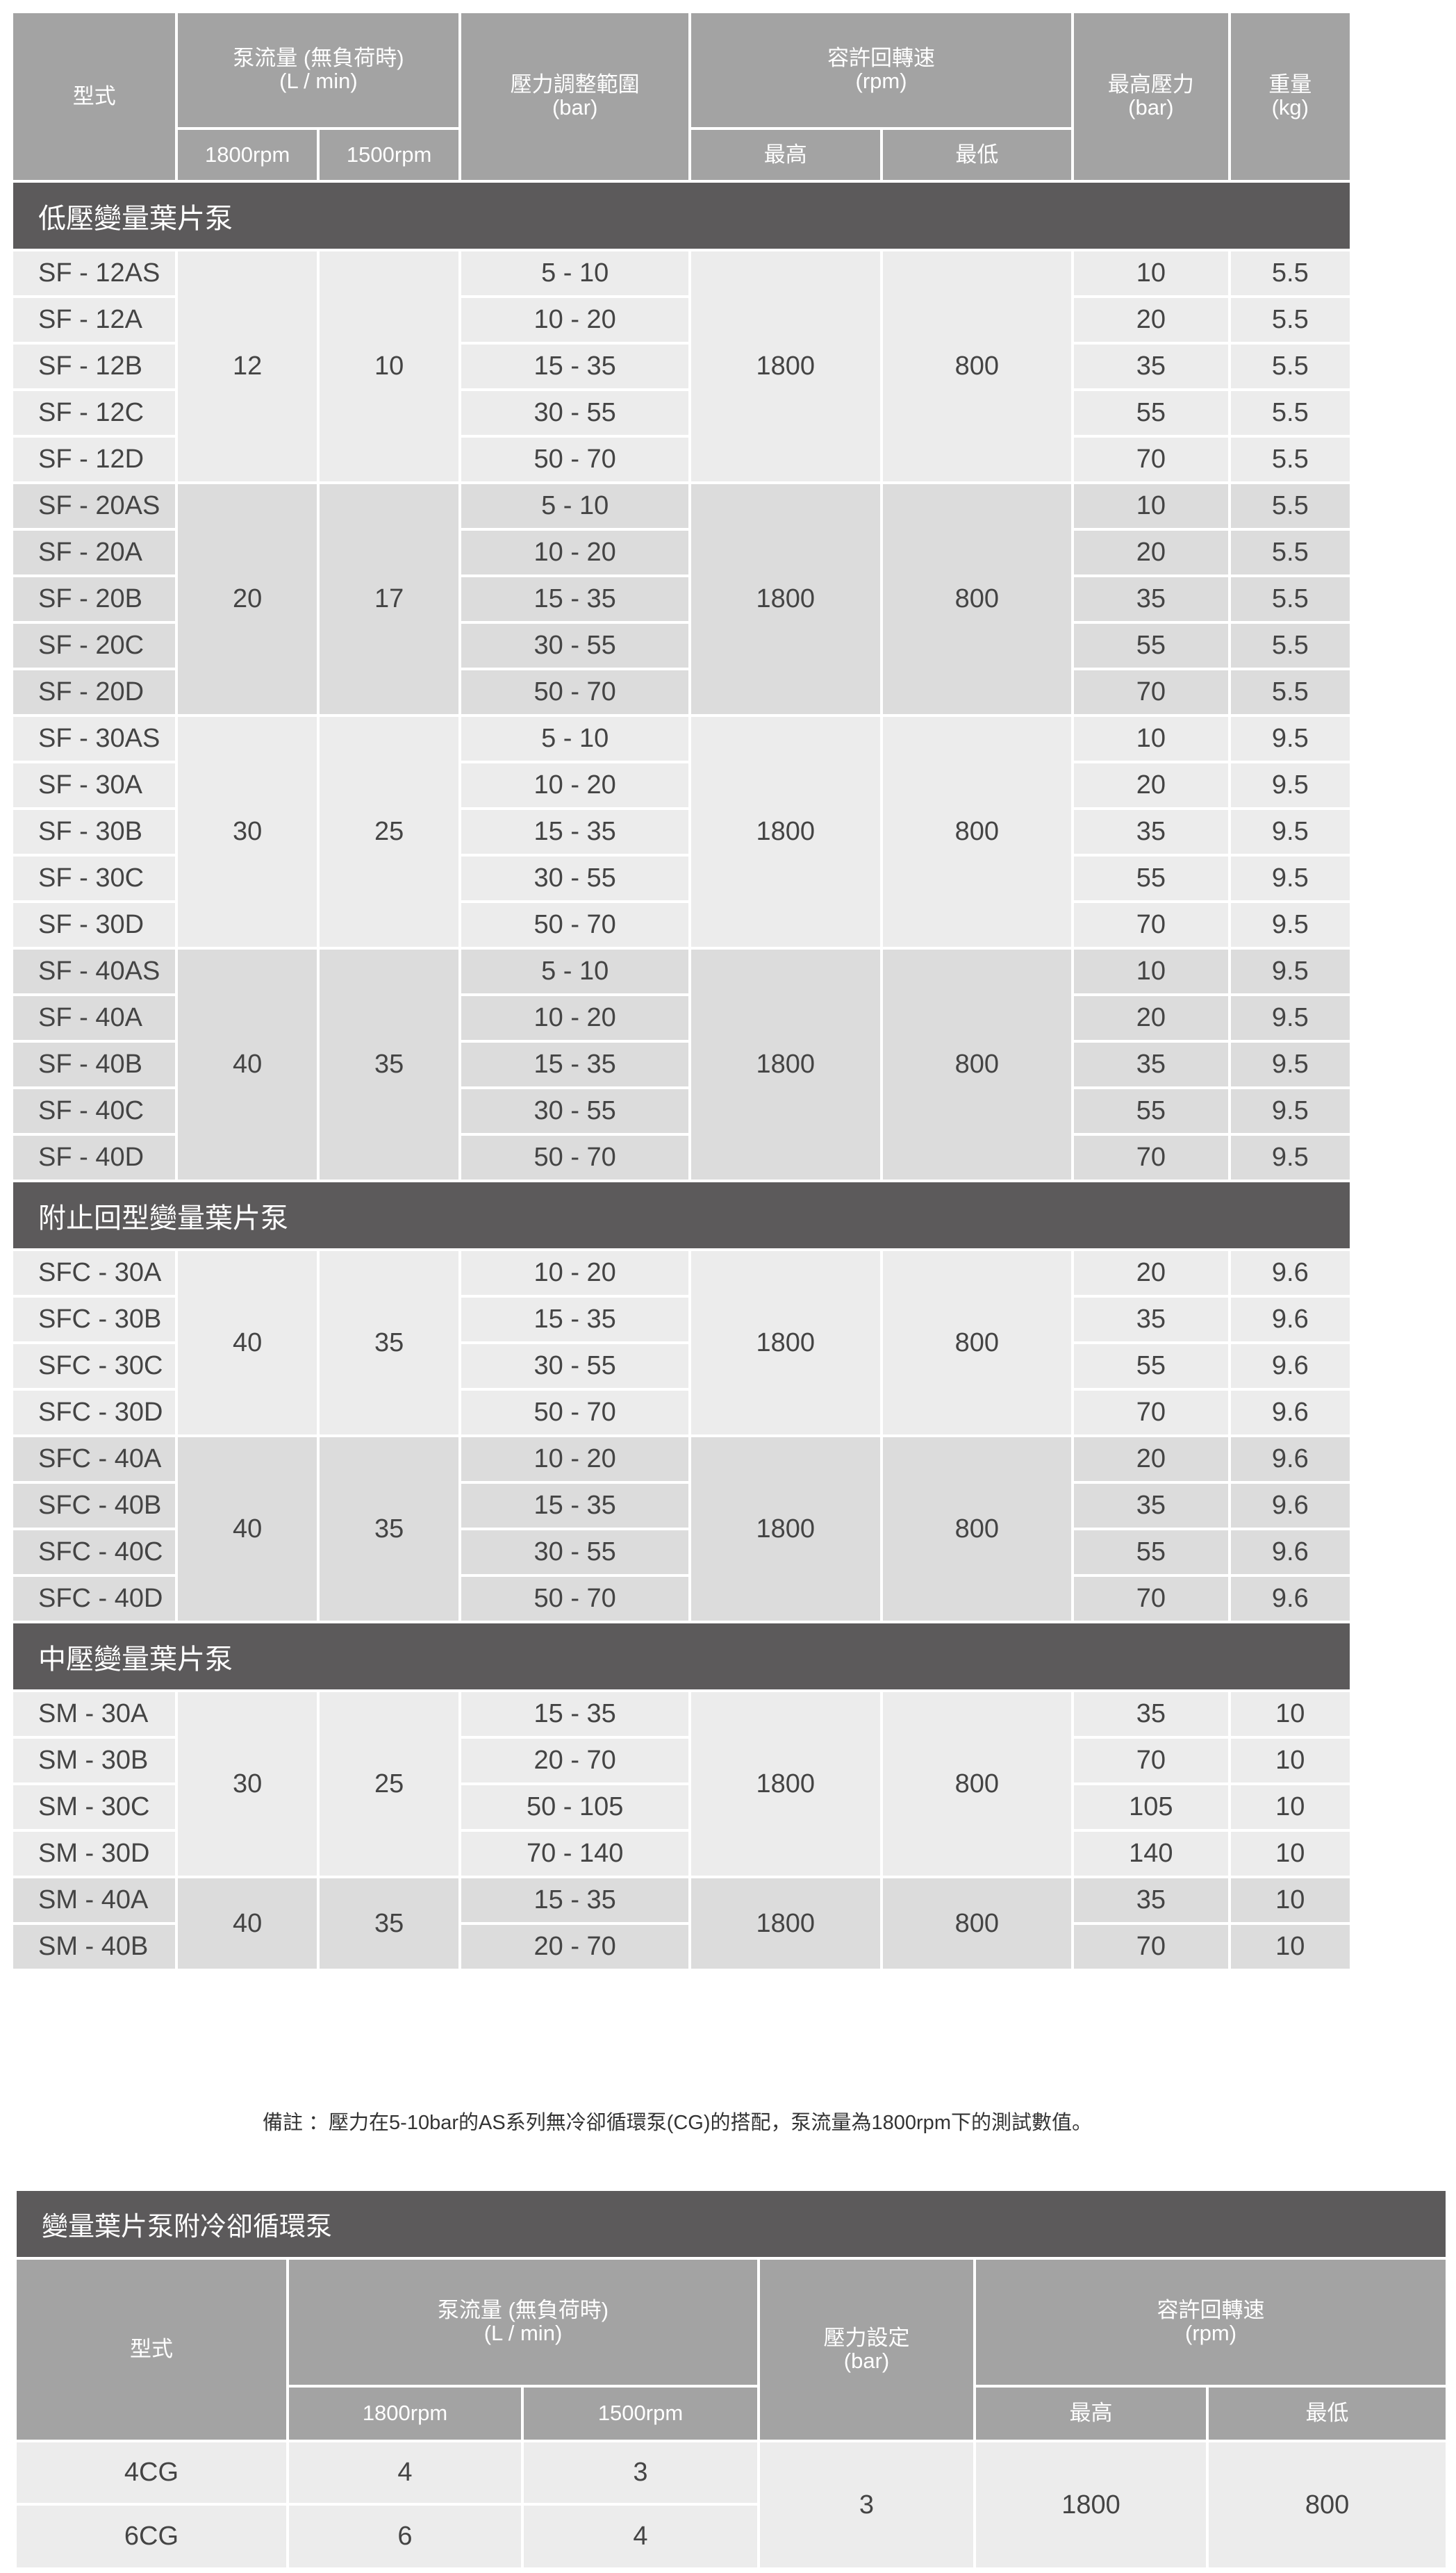 The image size is (1456, 2573). Describe the element at coordinates (1151, 1807) in the screenshot. I see `cell-max-pressure: 105` at that location.